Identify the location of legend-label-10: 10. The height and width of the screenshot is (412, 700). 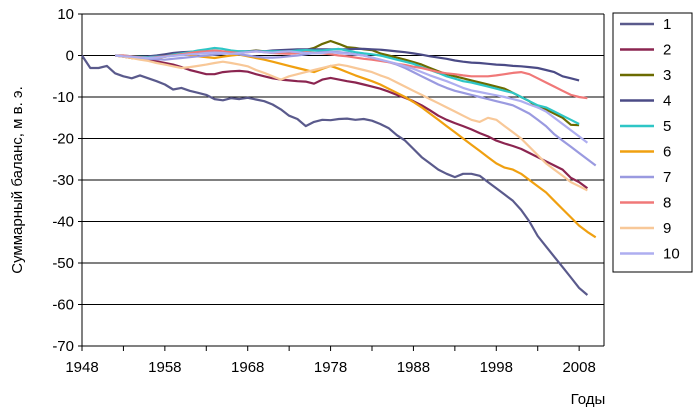
(671, 254).